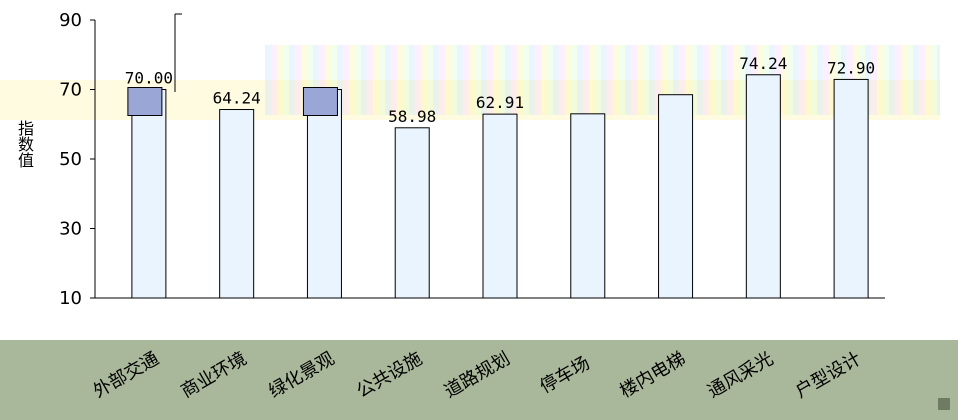 This screenshot has width=958, height=420. Describe the element at coordinates (763, 63) in the screenshot. I see `data-label: 74.24` at that location.